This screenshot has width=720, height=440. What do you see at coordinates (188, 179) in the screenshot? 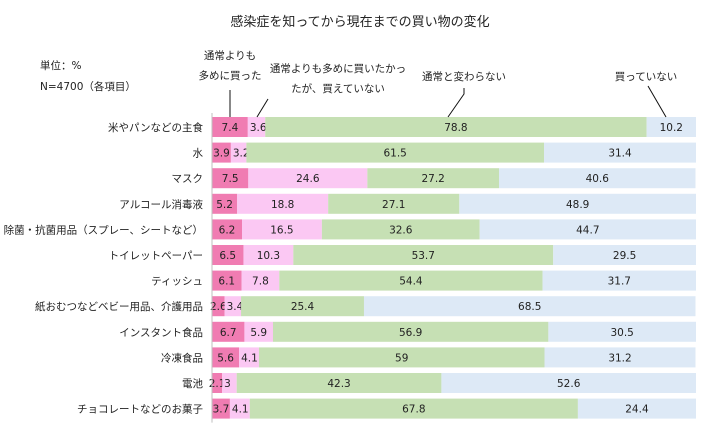
I see `category-label: マスク` at bounding box center [188, 179].